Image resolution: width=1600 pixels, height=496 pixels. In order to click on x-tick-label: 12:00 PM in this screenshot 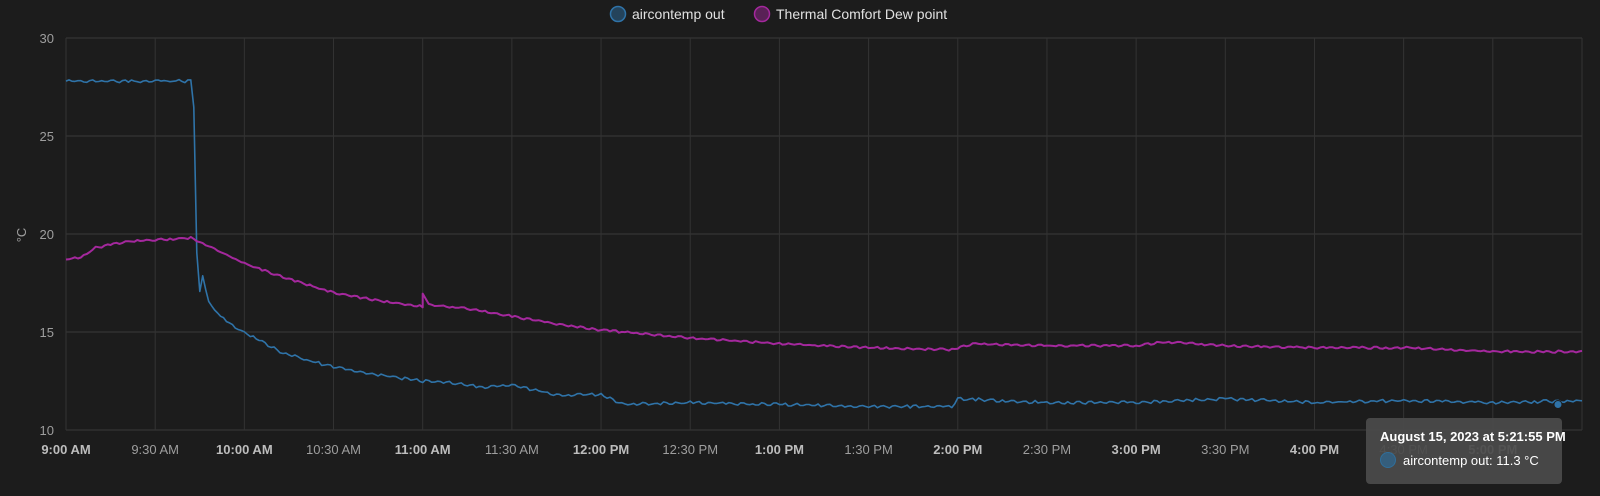, I will do `click(601, 449)`.